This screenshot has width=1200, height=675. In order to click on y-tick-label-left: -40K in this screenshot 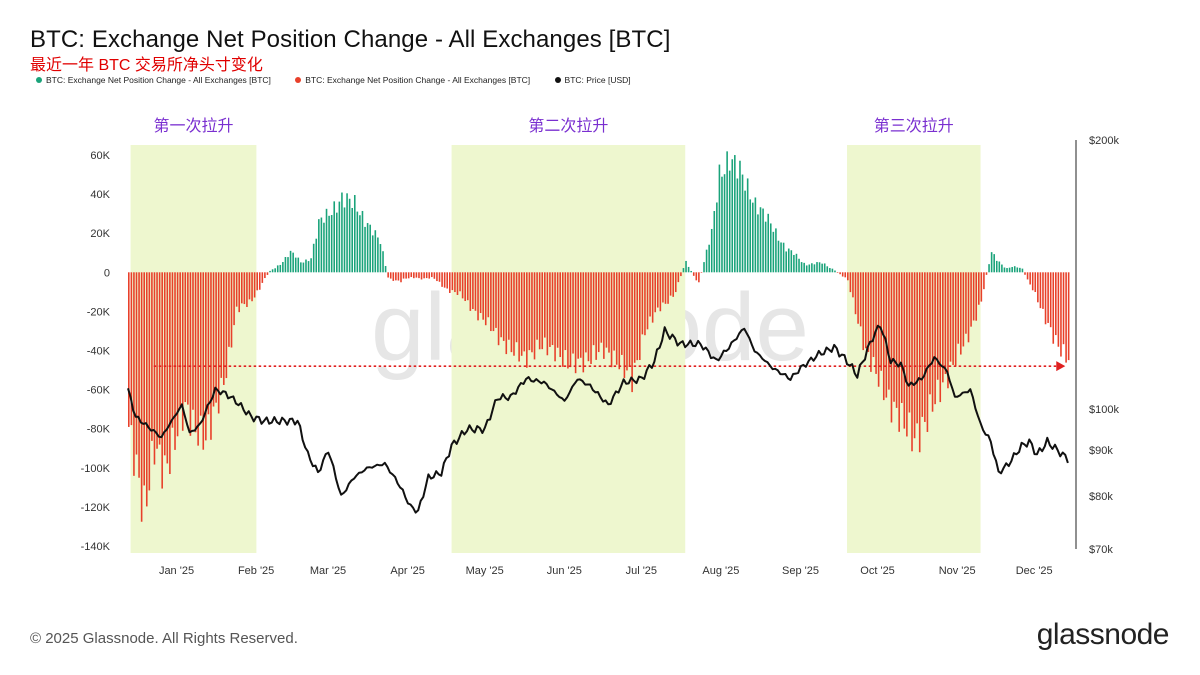, I will do `click(99, 352)`.